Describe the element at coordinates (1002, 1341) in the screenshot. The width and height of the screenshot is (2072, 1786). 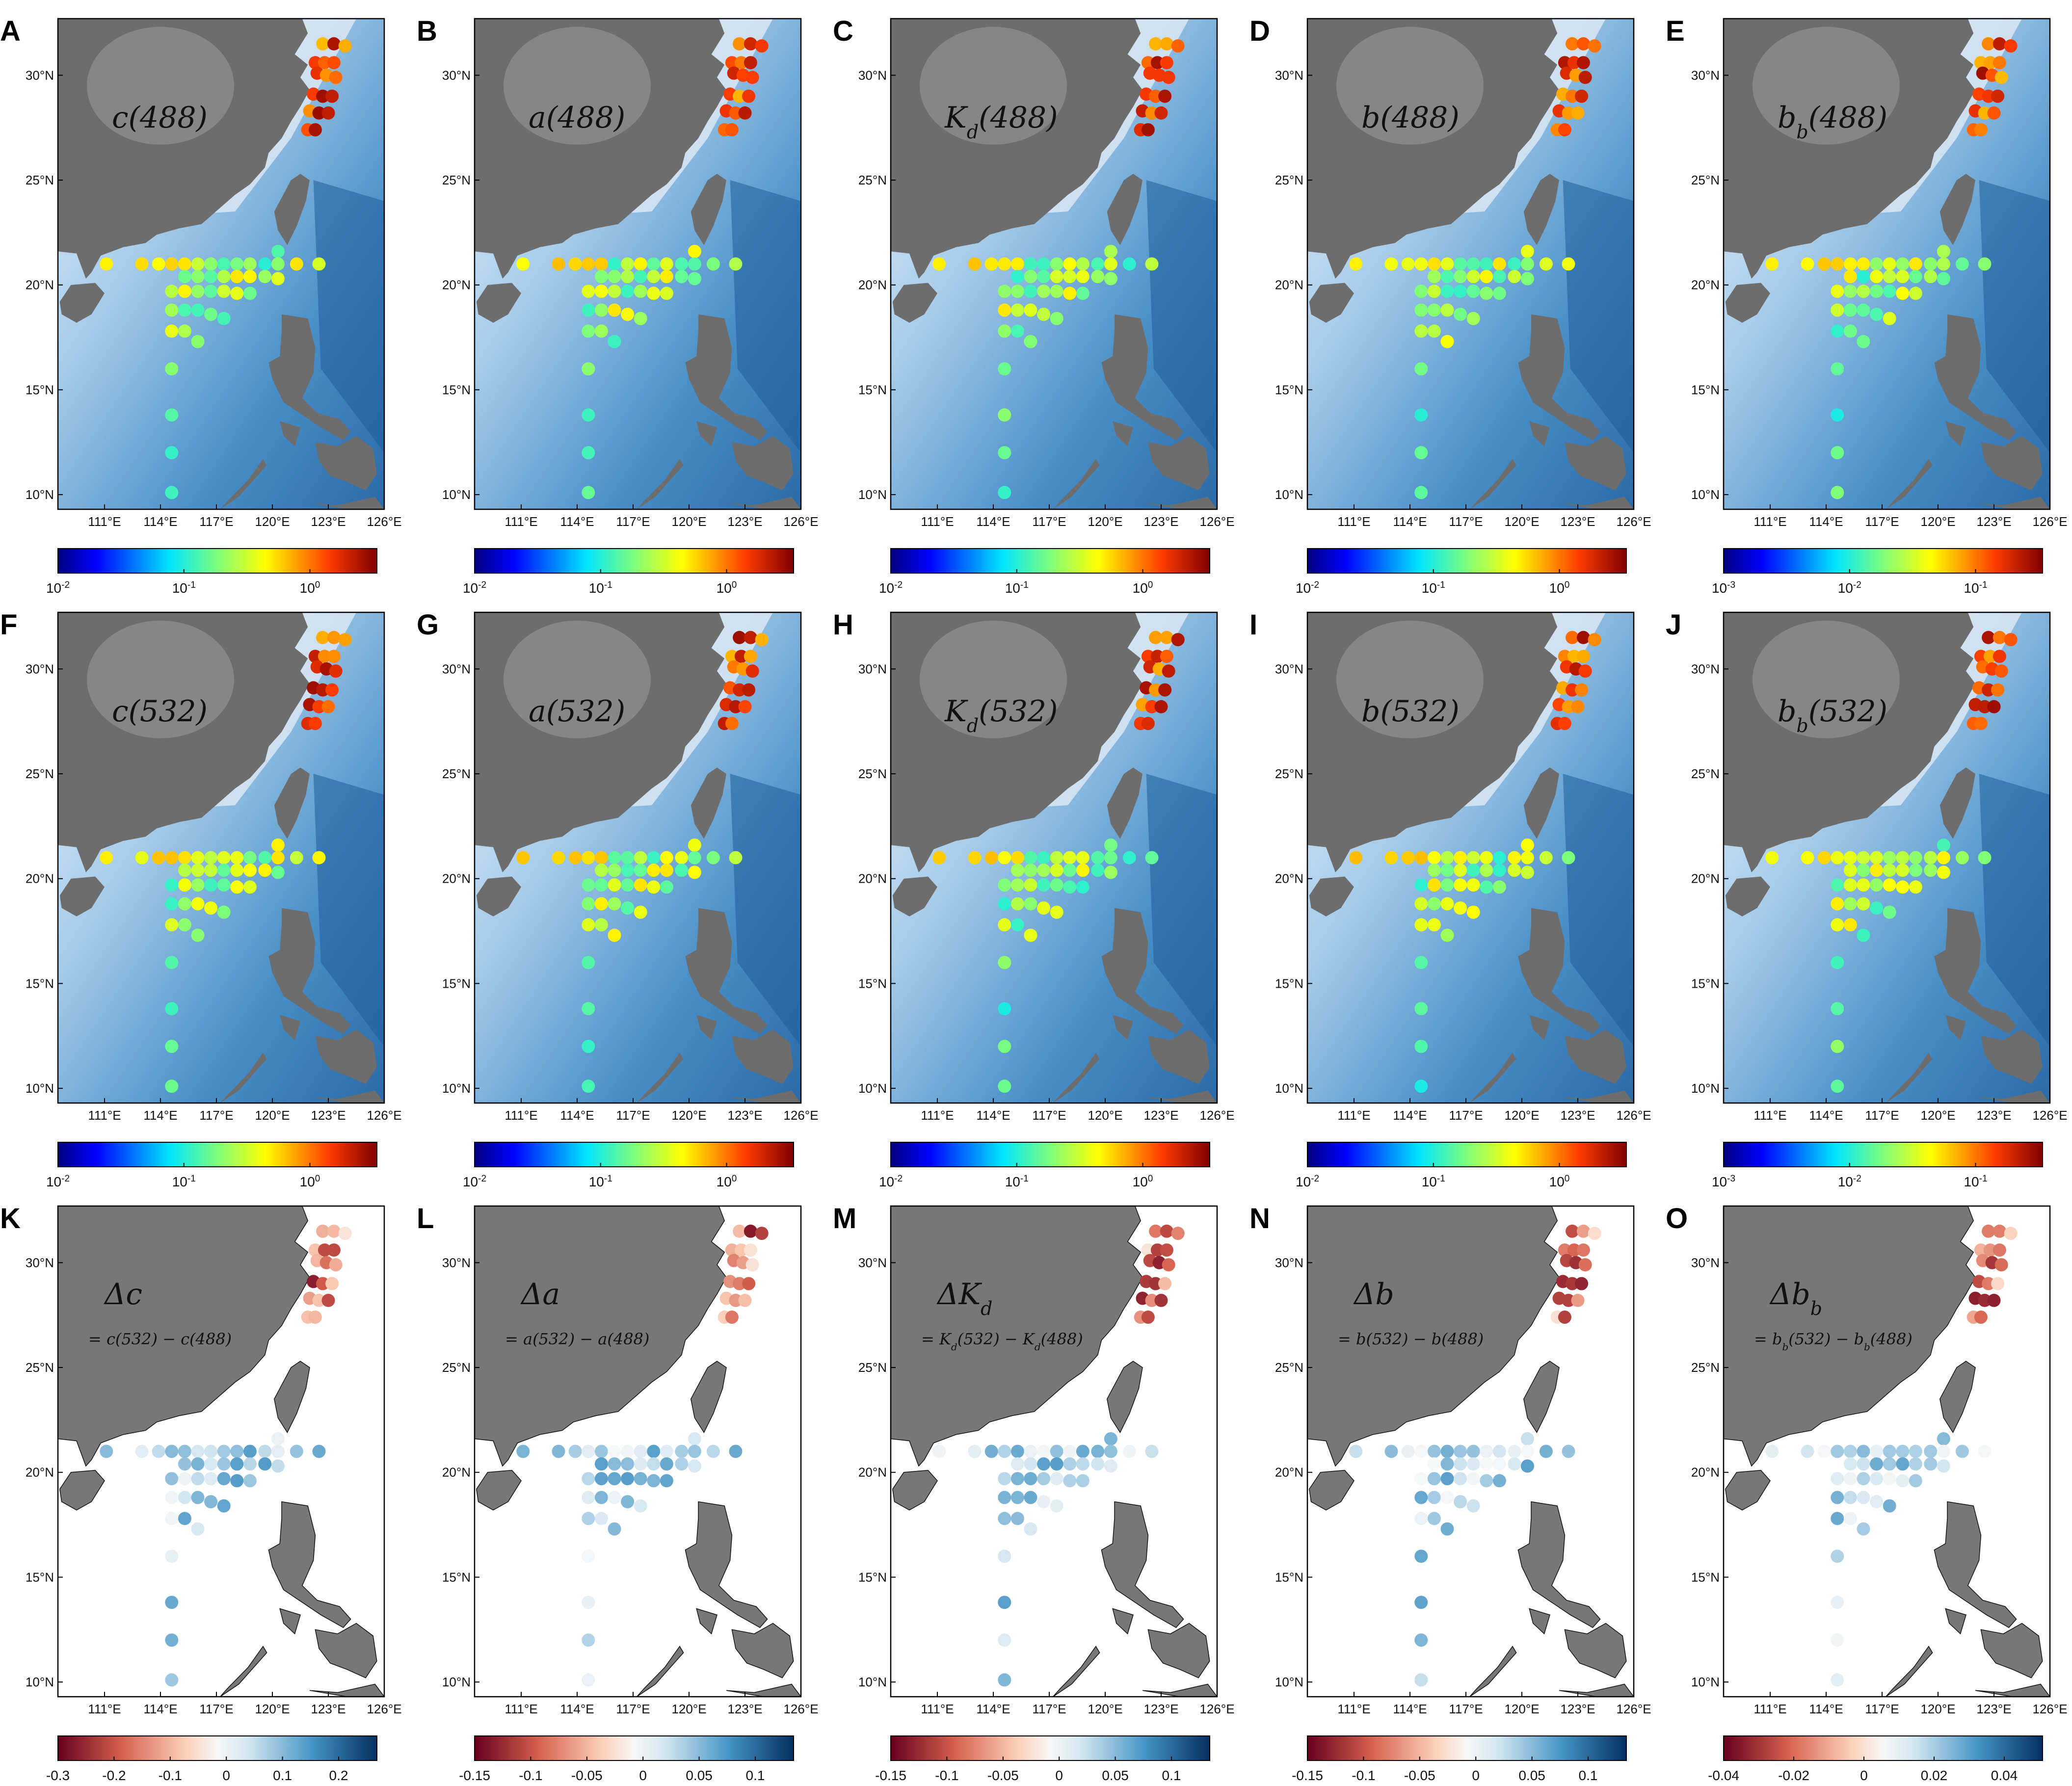
I see `difference-equation: = Kd(532) − Kd(488)` at that location.